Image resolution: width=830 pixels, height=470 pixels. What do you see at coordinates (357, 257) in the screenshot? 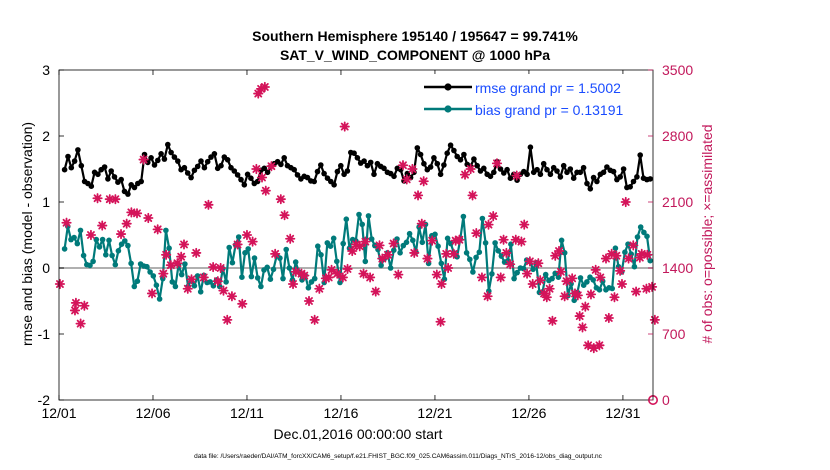
I see `series-line-bias` at bounding box center [357, 257].